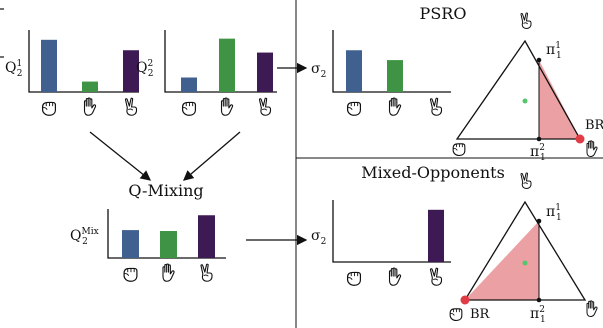 This screenshot has width=603, height=328. Describe the element at coordinates (594, 125) in the screenshot. I see `psro-br-label: BR` at that location.